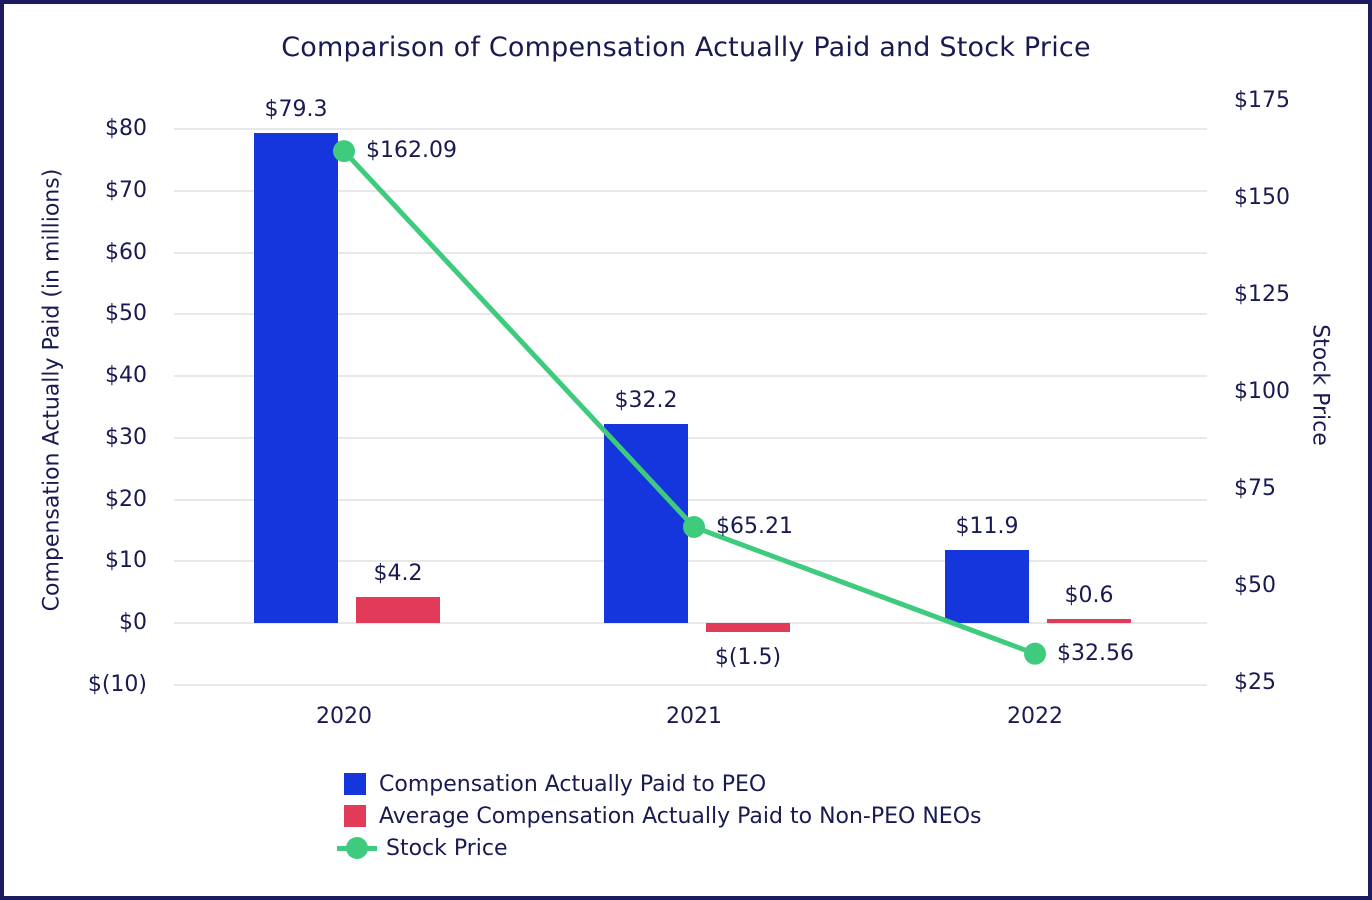  Describe the element at coordinates (754, 526) in the screenshot. I see `stock-price-label-2021: $65.21` at that location.